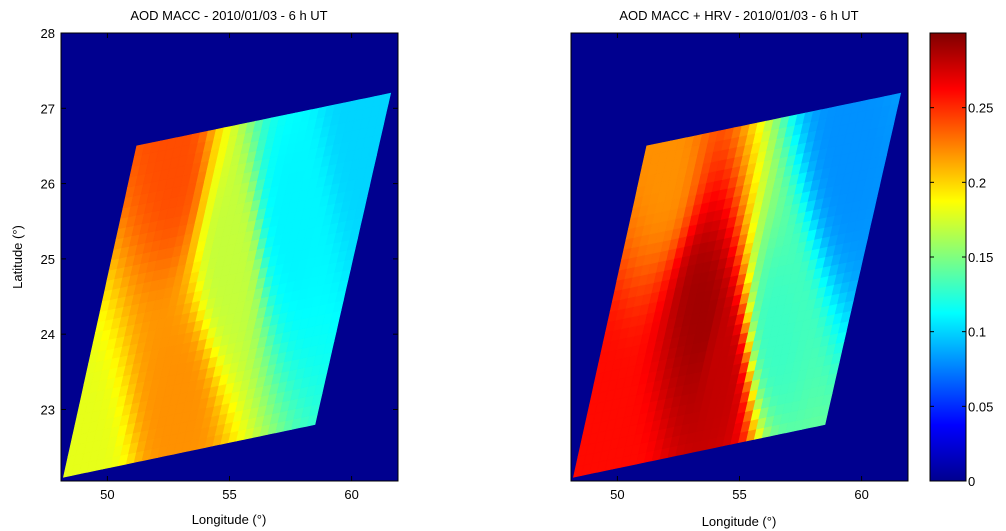 This screenshot has height=531, width=1006. What do you see at coordinates (17, 257) in the screenshot?
I see `y-axis-label-1: Latitude (°)` at bounding box center [17, 257].